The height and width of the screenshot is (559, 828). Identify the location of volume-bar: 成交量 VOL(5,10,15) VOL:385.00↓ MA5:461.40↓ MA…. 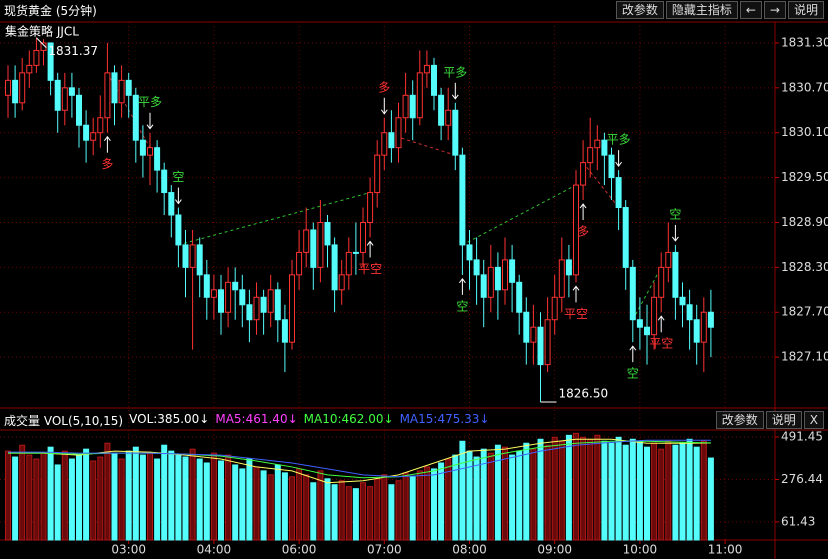
(414, 420).